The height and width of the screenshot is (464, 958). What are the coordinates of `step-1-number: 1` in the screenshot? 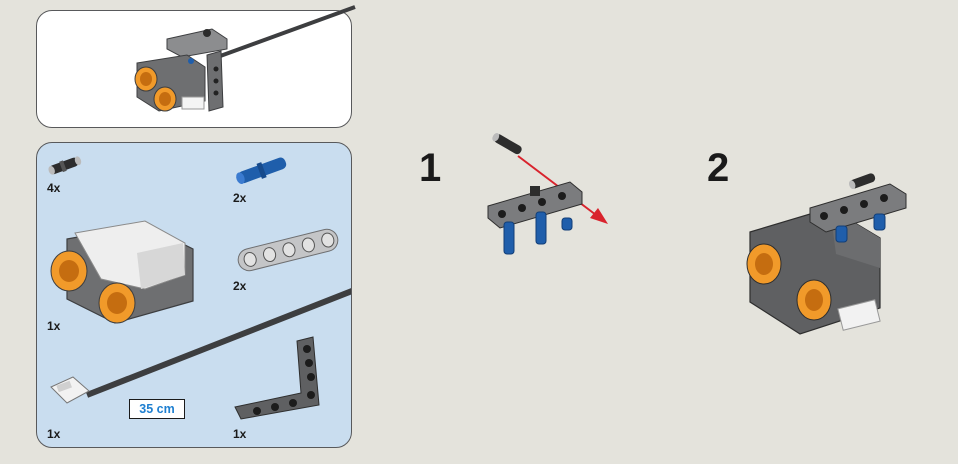 It's located at (430, 168).